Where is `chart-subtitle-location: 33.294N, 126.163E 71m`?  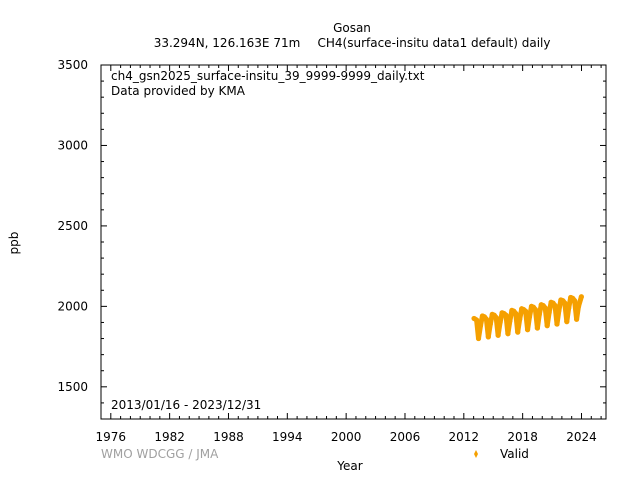
chart-subtitle-location: 33.294N, 126.163E 71m is located at coordinates (227, 43).